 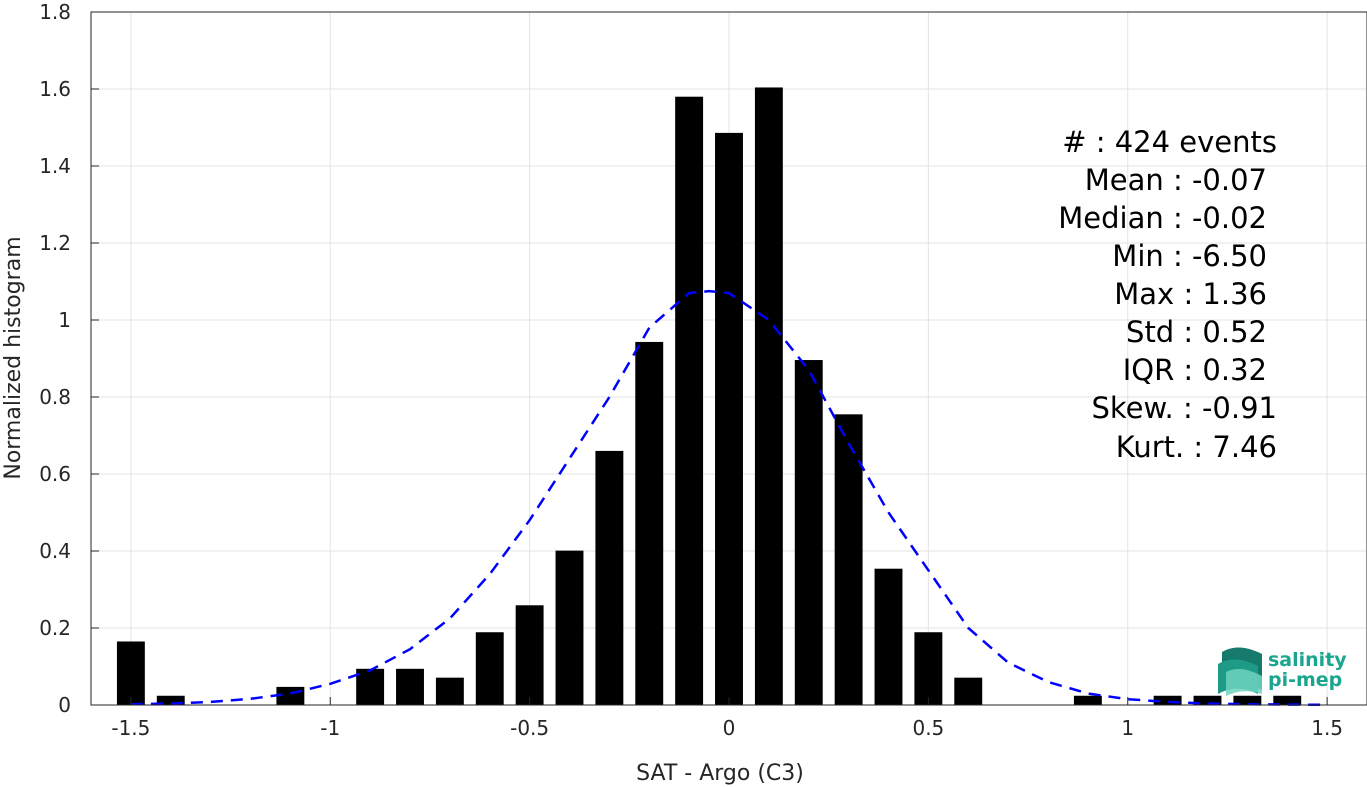 I want to click on y-axis-ticks: 0 0.2 0.4 0.6 0.8 1 1.2 1.4 1.6 1.8, so click(x=69, y=358).